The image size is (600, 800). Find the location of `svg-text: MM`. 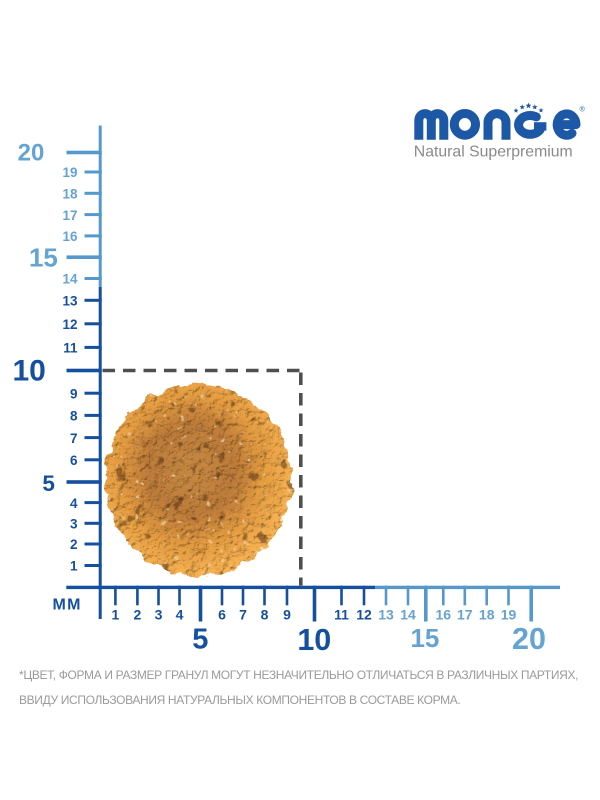

svg-text: MM is located at coordinates (67, 605).